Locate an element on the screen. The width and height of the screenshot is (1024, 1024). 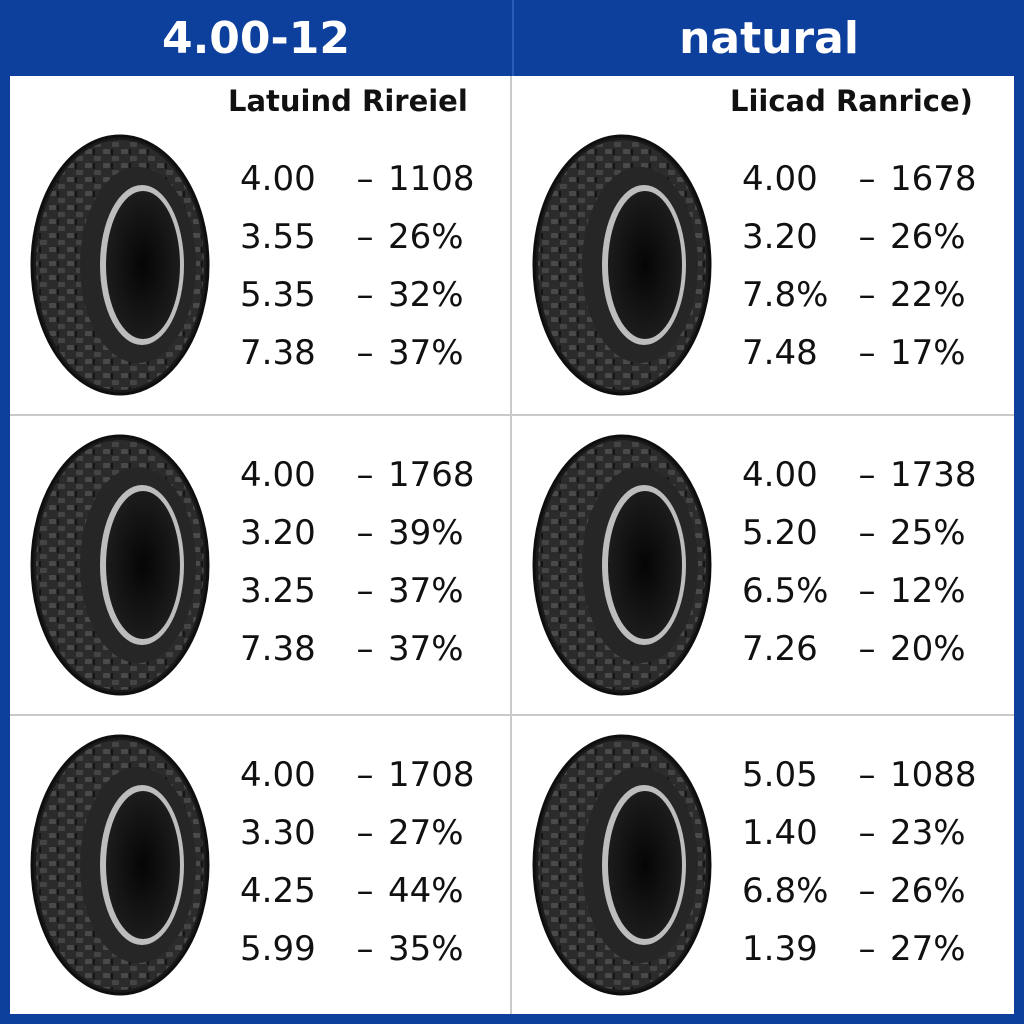
spec-value: 35% is located at coordinates (426, 949).